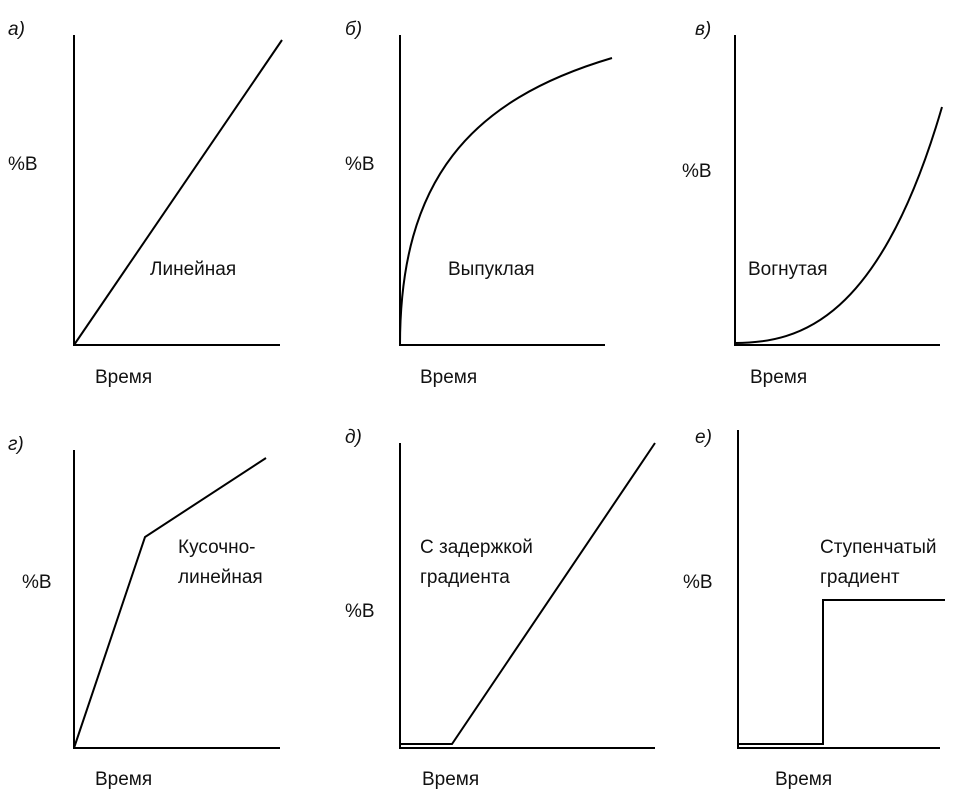 The height and width of the screenshot is (791, 956). What do you see at coordinates (476, 547) in the screenshot?
I see `curve-label: С задержкой` at bounding box center [476, 547].